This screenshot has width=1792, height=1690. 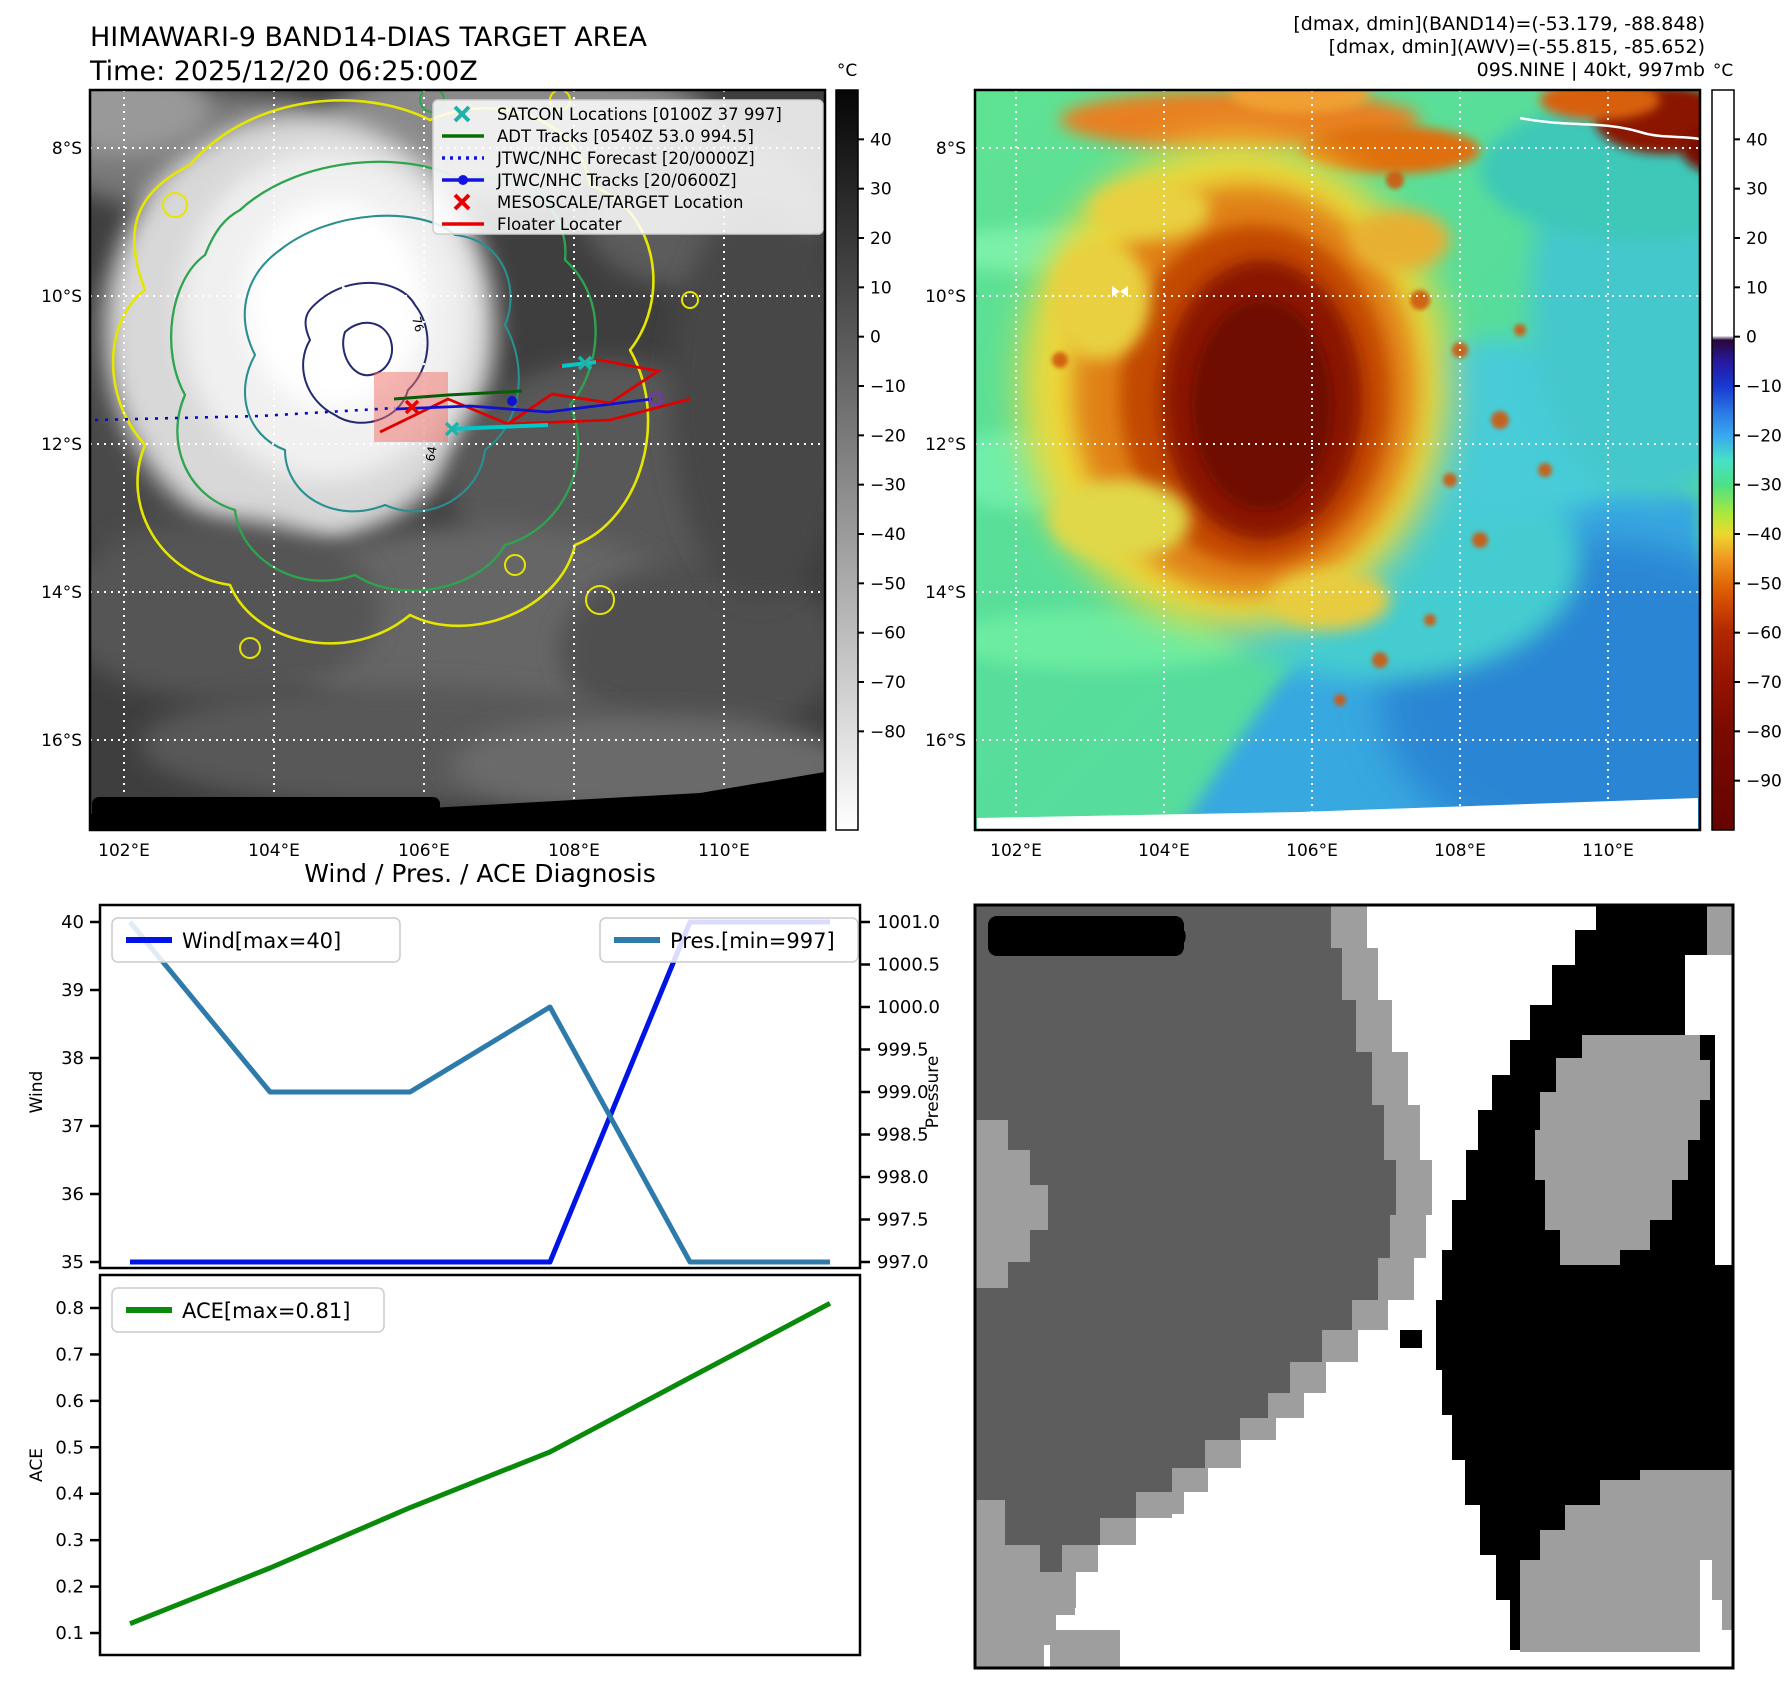 What do you see at coordinates (908, 922) in the screenshot?
I see `tick-label: 1001.0` at bounding box center [908, 922].